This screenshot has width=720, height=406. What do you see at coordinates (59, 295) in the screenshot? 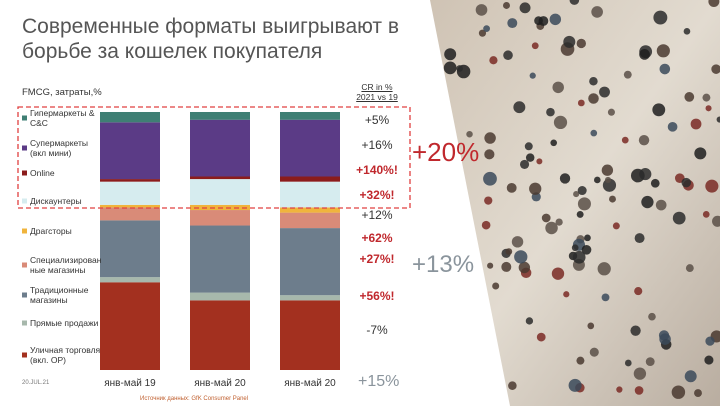
I see `legend-label: Традиционные магазины` at bounding box center [59, 295].